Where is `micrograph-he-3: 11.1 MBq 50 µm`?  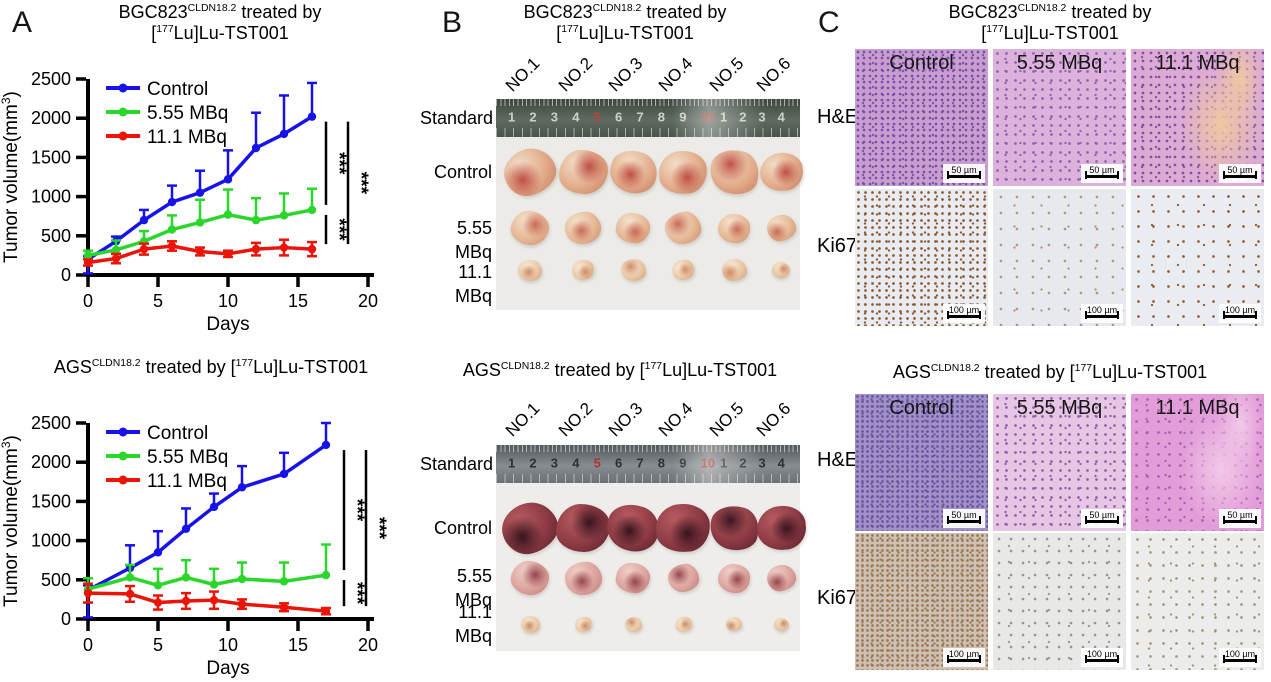
micrograph-he-3: 11.1 MBq 50 µm is located at coordinates (1197, 462).